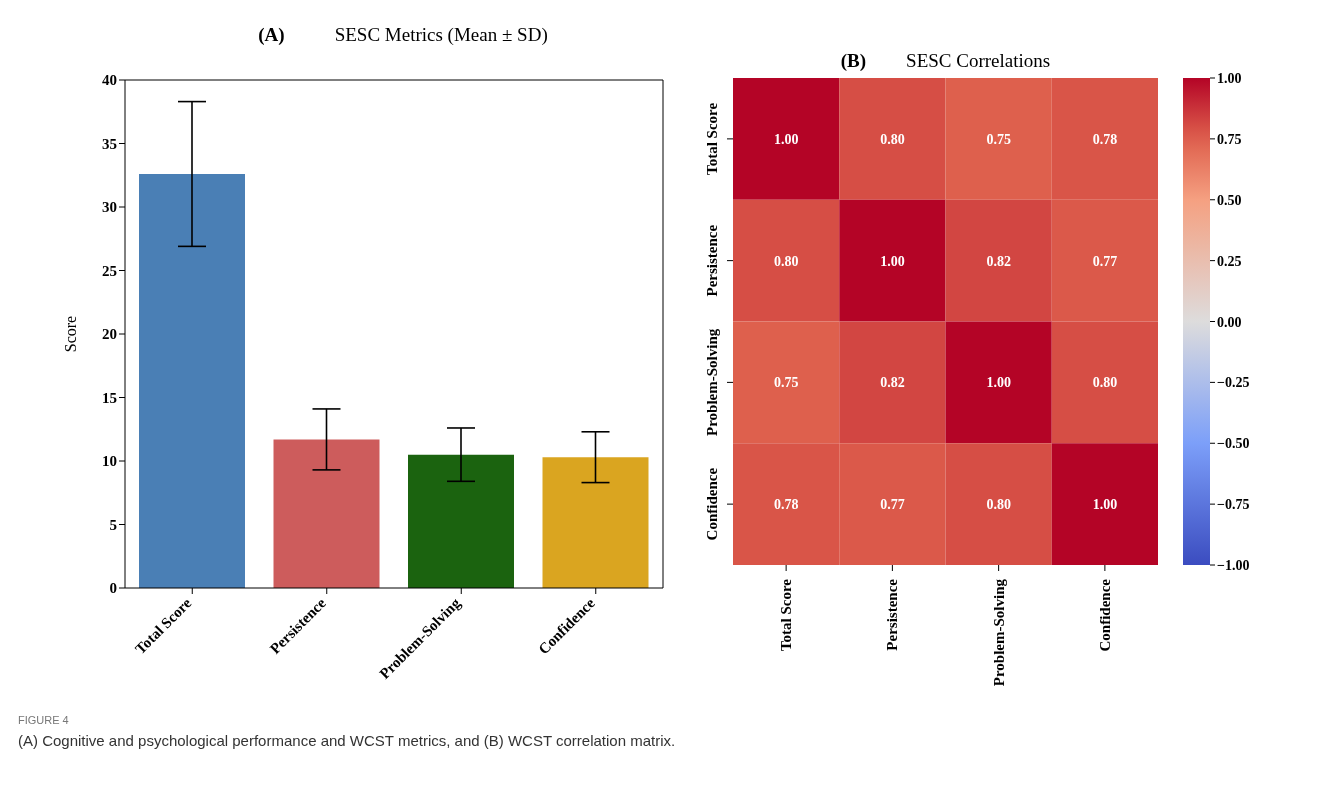 Image resolution: width=1323 pixels, height=785 pixels. Describe the element at coordinates (1229, 200) in the screenshot. I see `color-bar-label: 0.50` at that location.